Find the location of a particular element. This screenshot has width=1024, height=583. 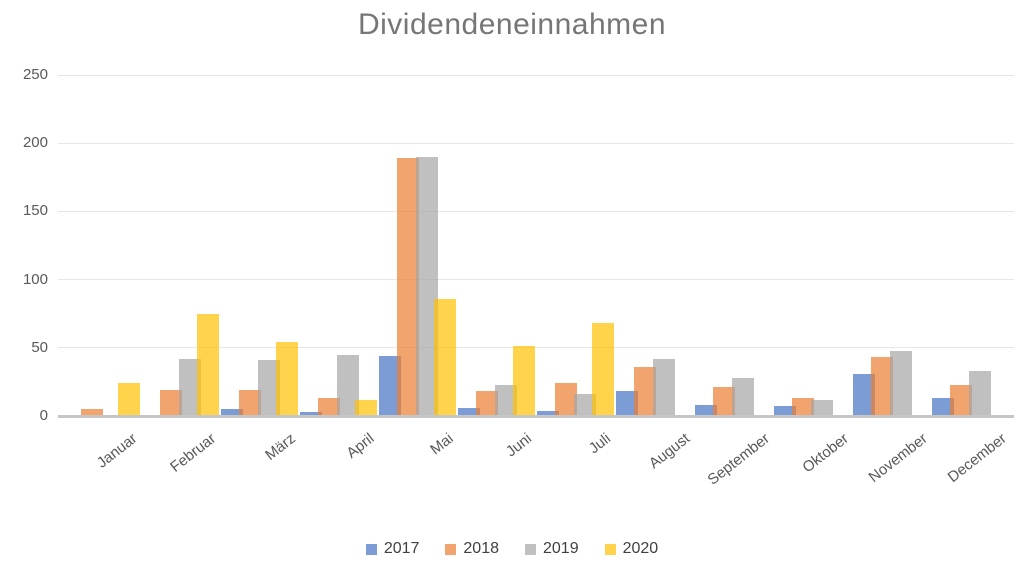

x-label-April: April is located at coordinates (360, 446).